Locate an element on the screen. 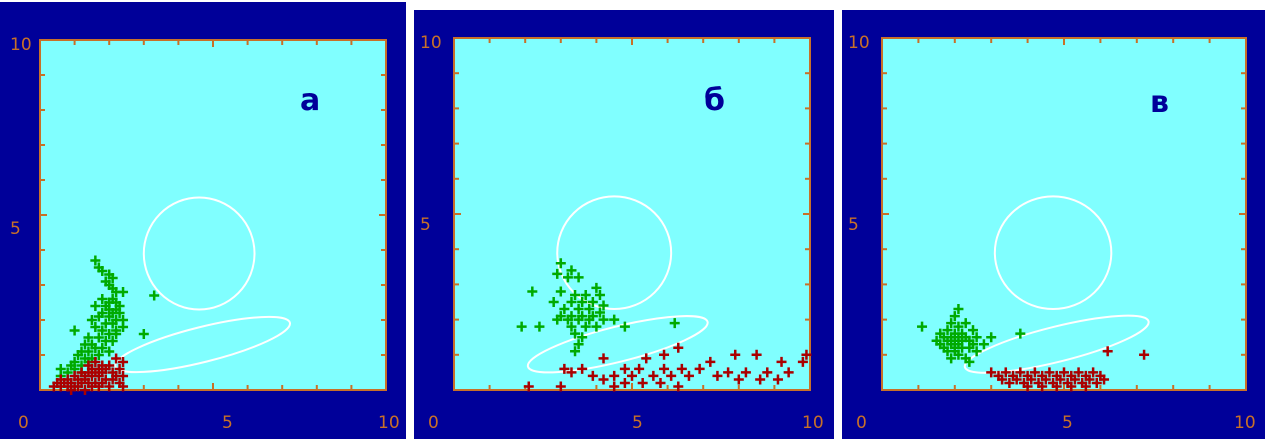 The width and height of the screenshot is (1265, 439). panel-label: б is located at coordinates (714, 100).